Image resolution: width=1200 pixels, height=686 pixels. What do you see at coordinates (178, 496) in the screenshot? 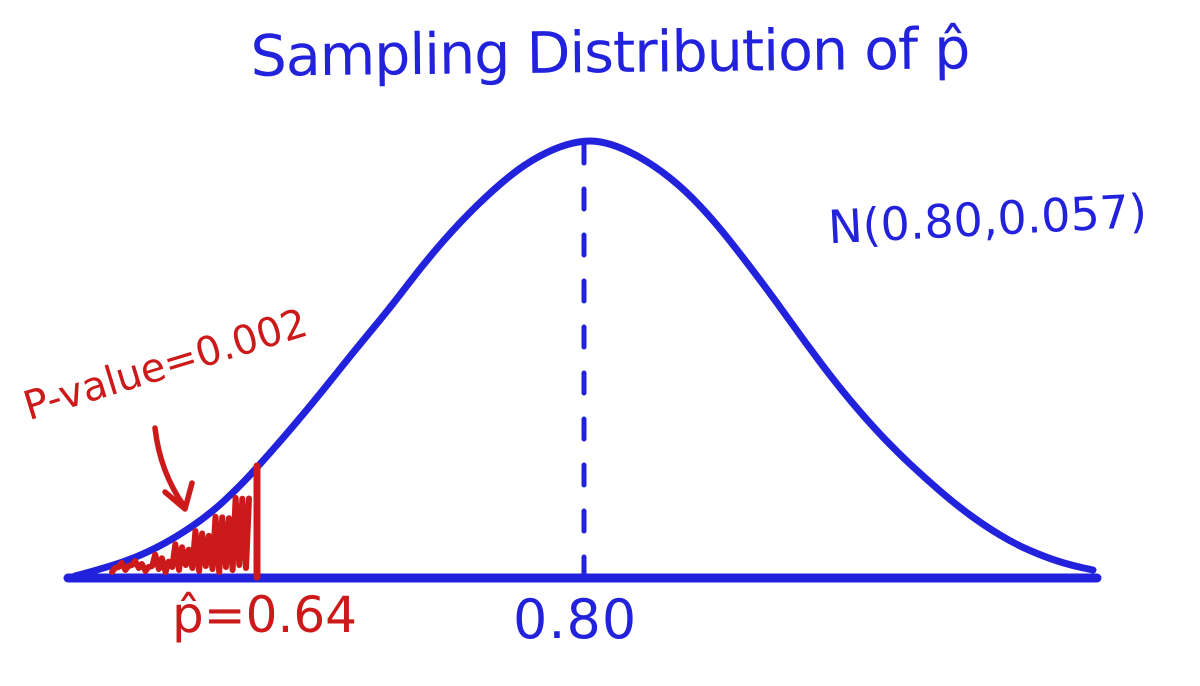
I see `pvalue-arrowhead-icon` at bounding box center [178, 496].